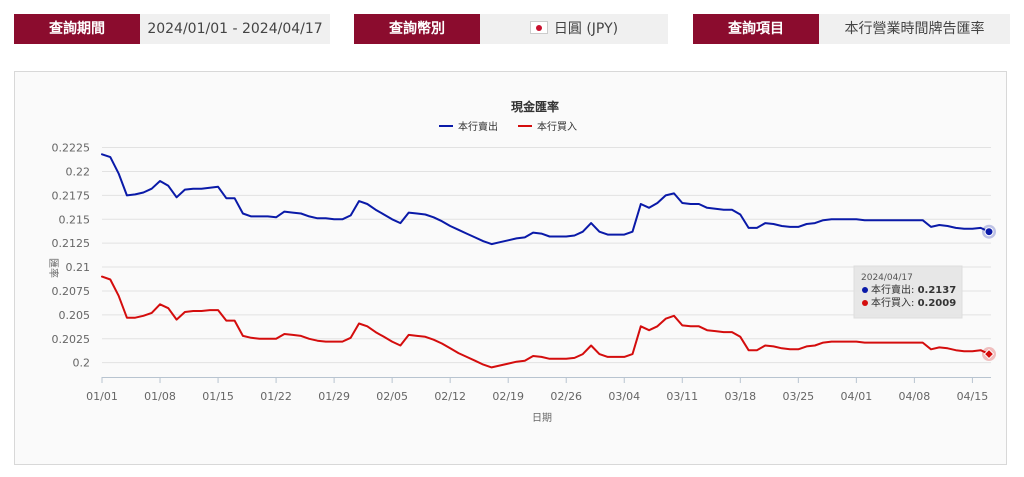  I want to click on y-tick-label: 0.22, so click(78, 171).